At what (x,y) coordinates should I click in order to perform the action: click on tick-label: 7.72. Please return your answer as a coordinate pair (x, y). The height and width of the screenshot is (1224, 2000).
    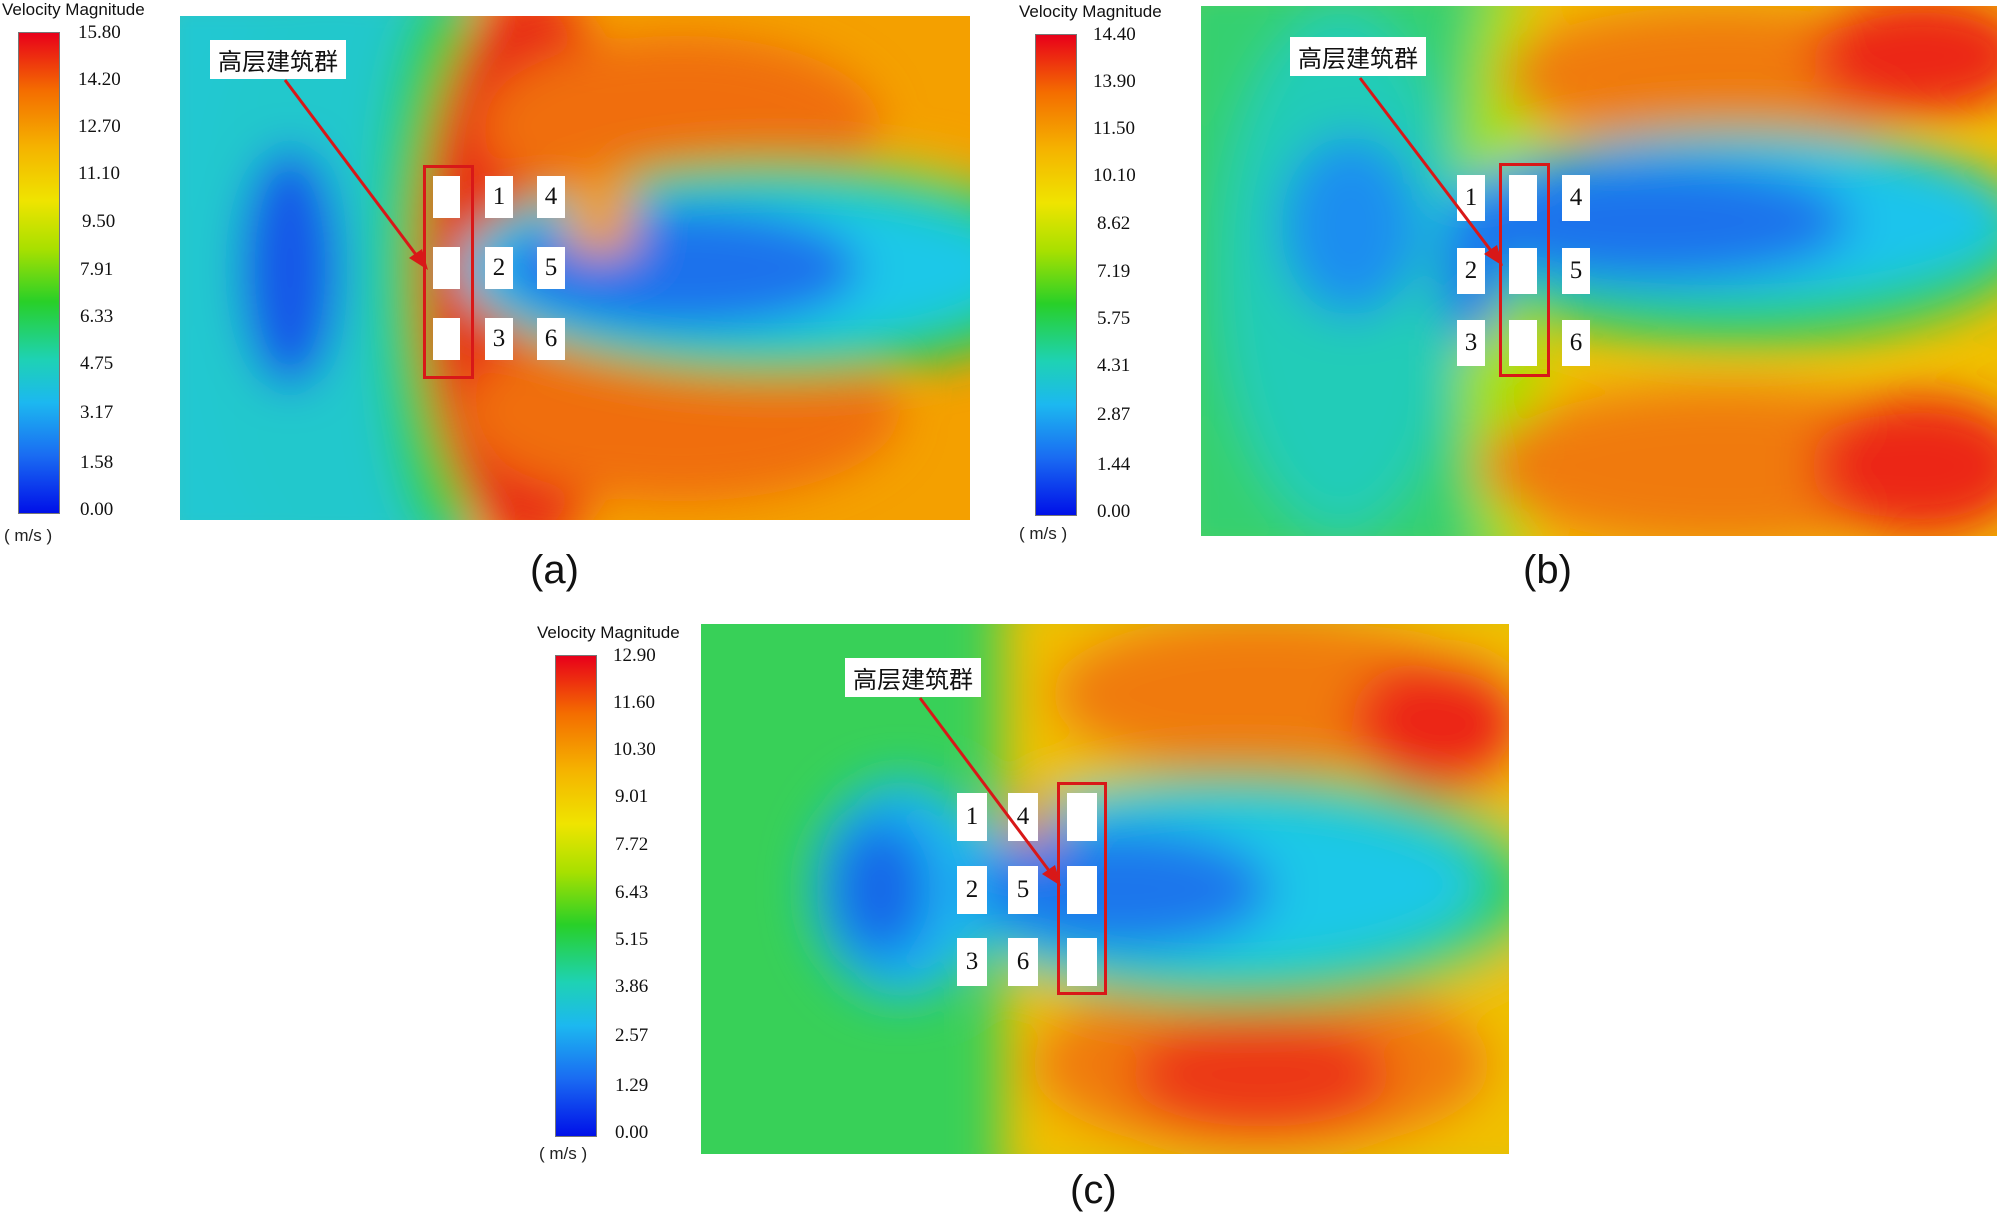
    Looking at the image, I should click on (632, 844).